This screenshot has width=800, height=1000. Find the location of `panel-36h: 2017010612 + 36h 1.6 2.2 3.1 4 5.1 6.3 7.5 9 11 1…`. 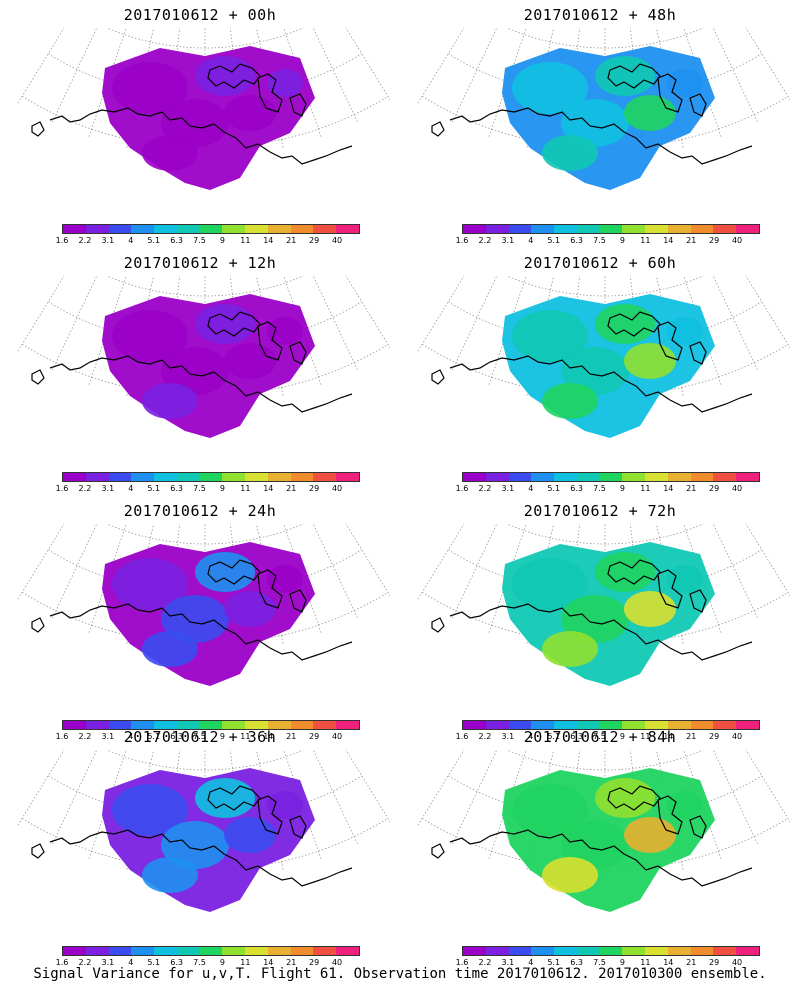

panel-36h: 2017010612 + 36h 1.6 2.2 3.1 4 5.1 6.3 7.5 9 11 1… is located at coordinates (200, 846).